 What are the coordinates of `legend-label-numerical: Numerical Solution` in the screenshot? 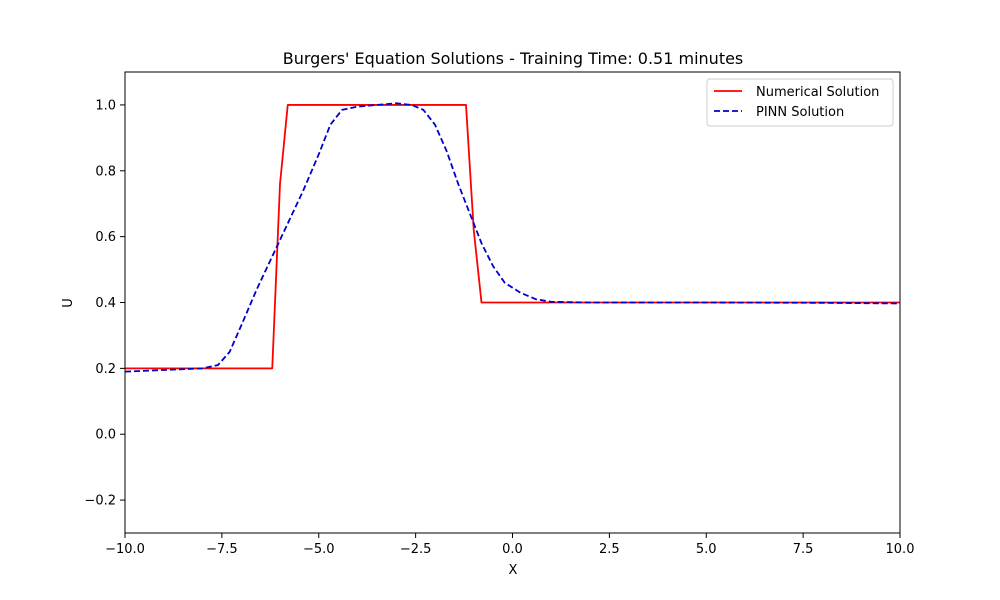 It's located at (817, 92).